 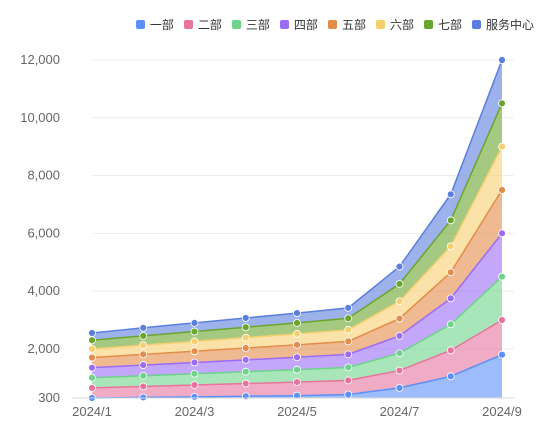 I want to click on legend-label: 六部, so click(x=401, y=25).